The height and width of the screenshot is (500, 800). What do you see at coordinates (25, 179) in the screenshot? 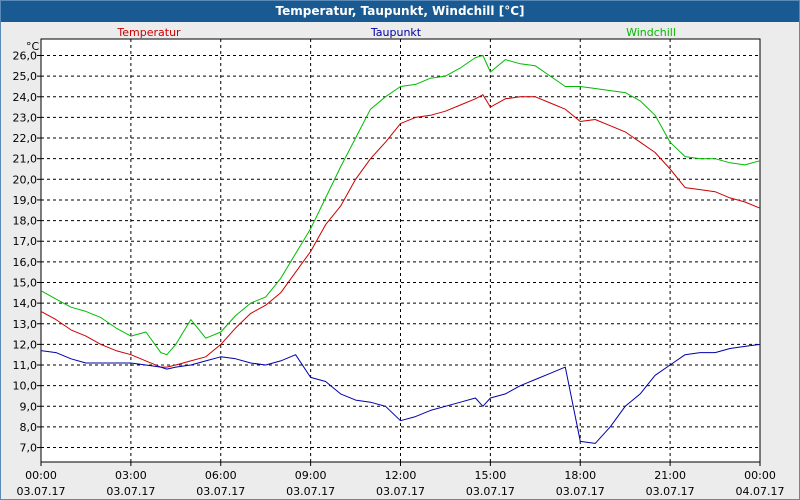
I see `y-tick-label: 20,0` at bounding box center [25, 179].